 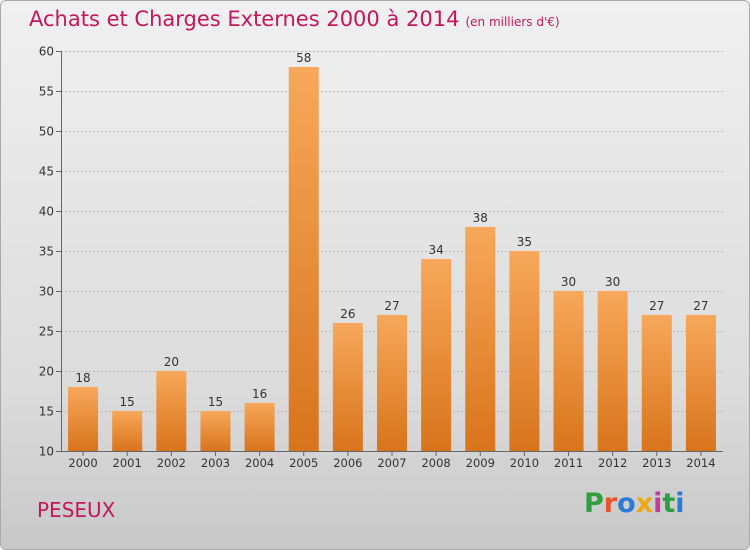 What do you see at coordinates (669, 503) in the screenshot?
I see `logo-letter: t` at bounding box center [669, 503].